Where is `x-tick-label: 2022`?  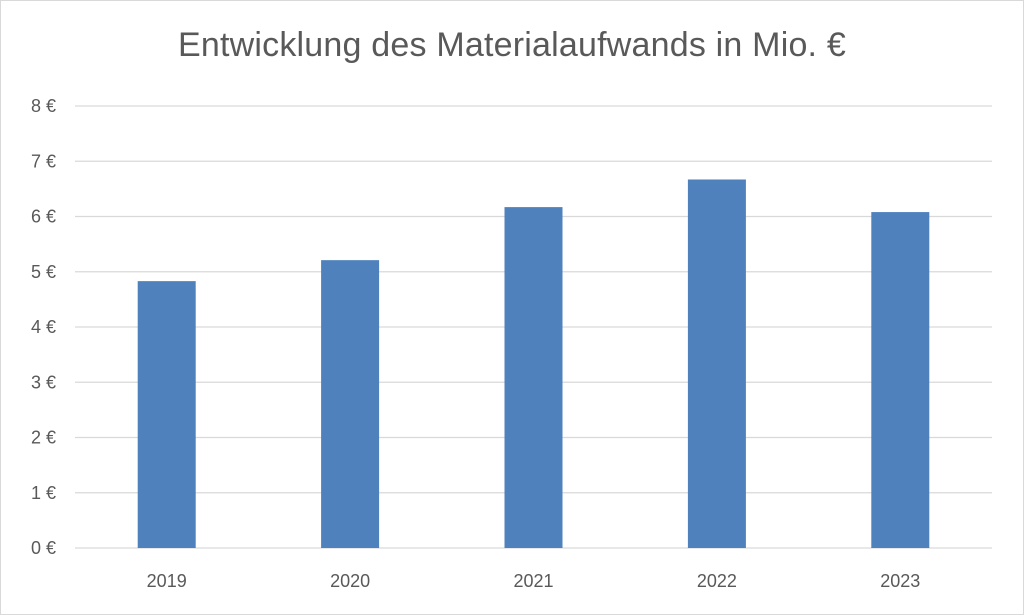 x-tick-label: 2022 is located at coordinates (717, 581).